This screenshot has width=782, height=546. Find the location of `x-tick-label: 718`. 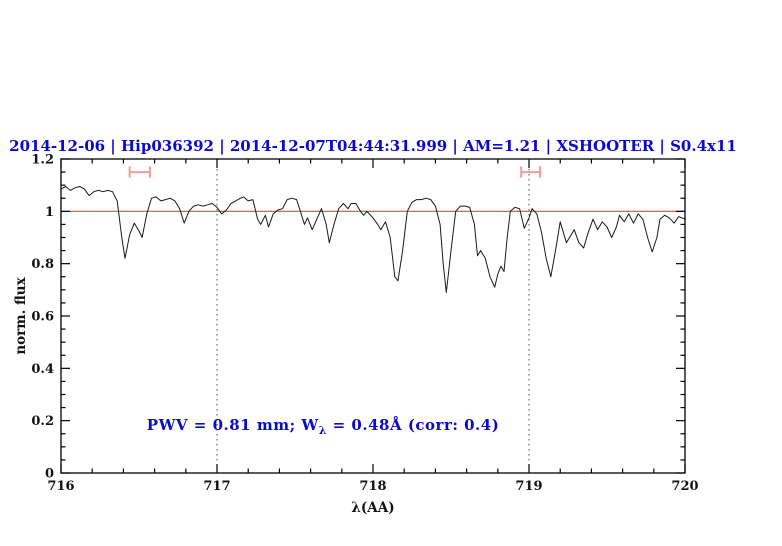

x-tick-label: 718 is located at coordinates (372, 486).